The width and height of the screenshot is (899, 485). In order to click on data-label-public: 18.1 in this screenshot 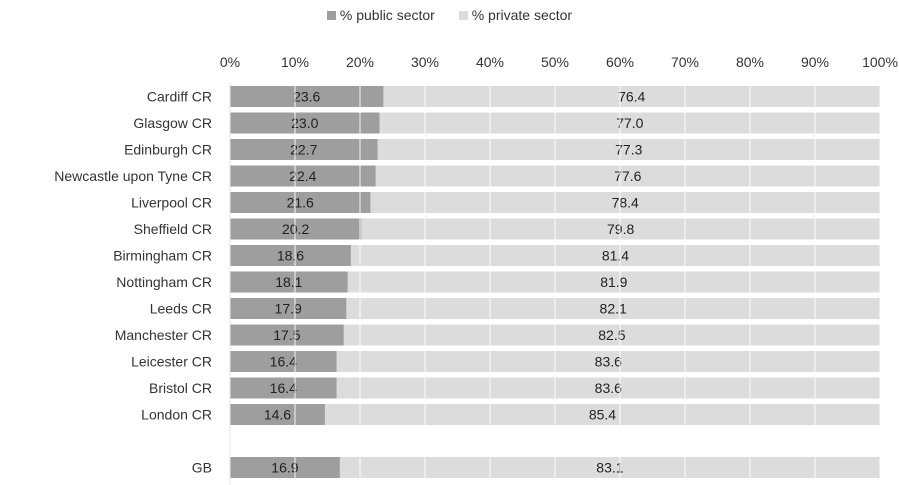, I will do `click(288, 282)`.